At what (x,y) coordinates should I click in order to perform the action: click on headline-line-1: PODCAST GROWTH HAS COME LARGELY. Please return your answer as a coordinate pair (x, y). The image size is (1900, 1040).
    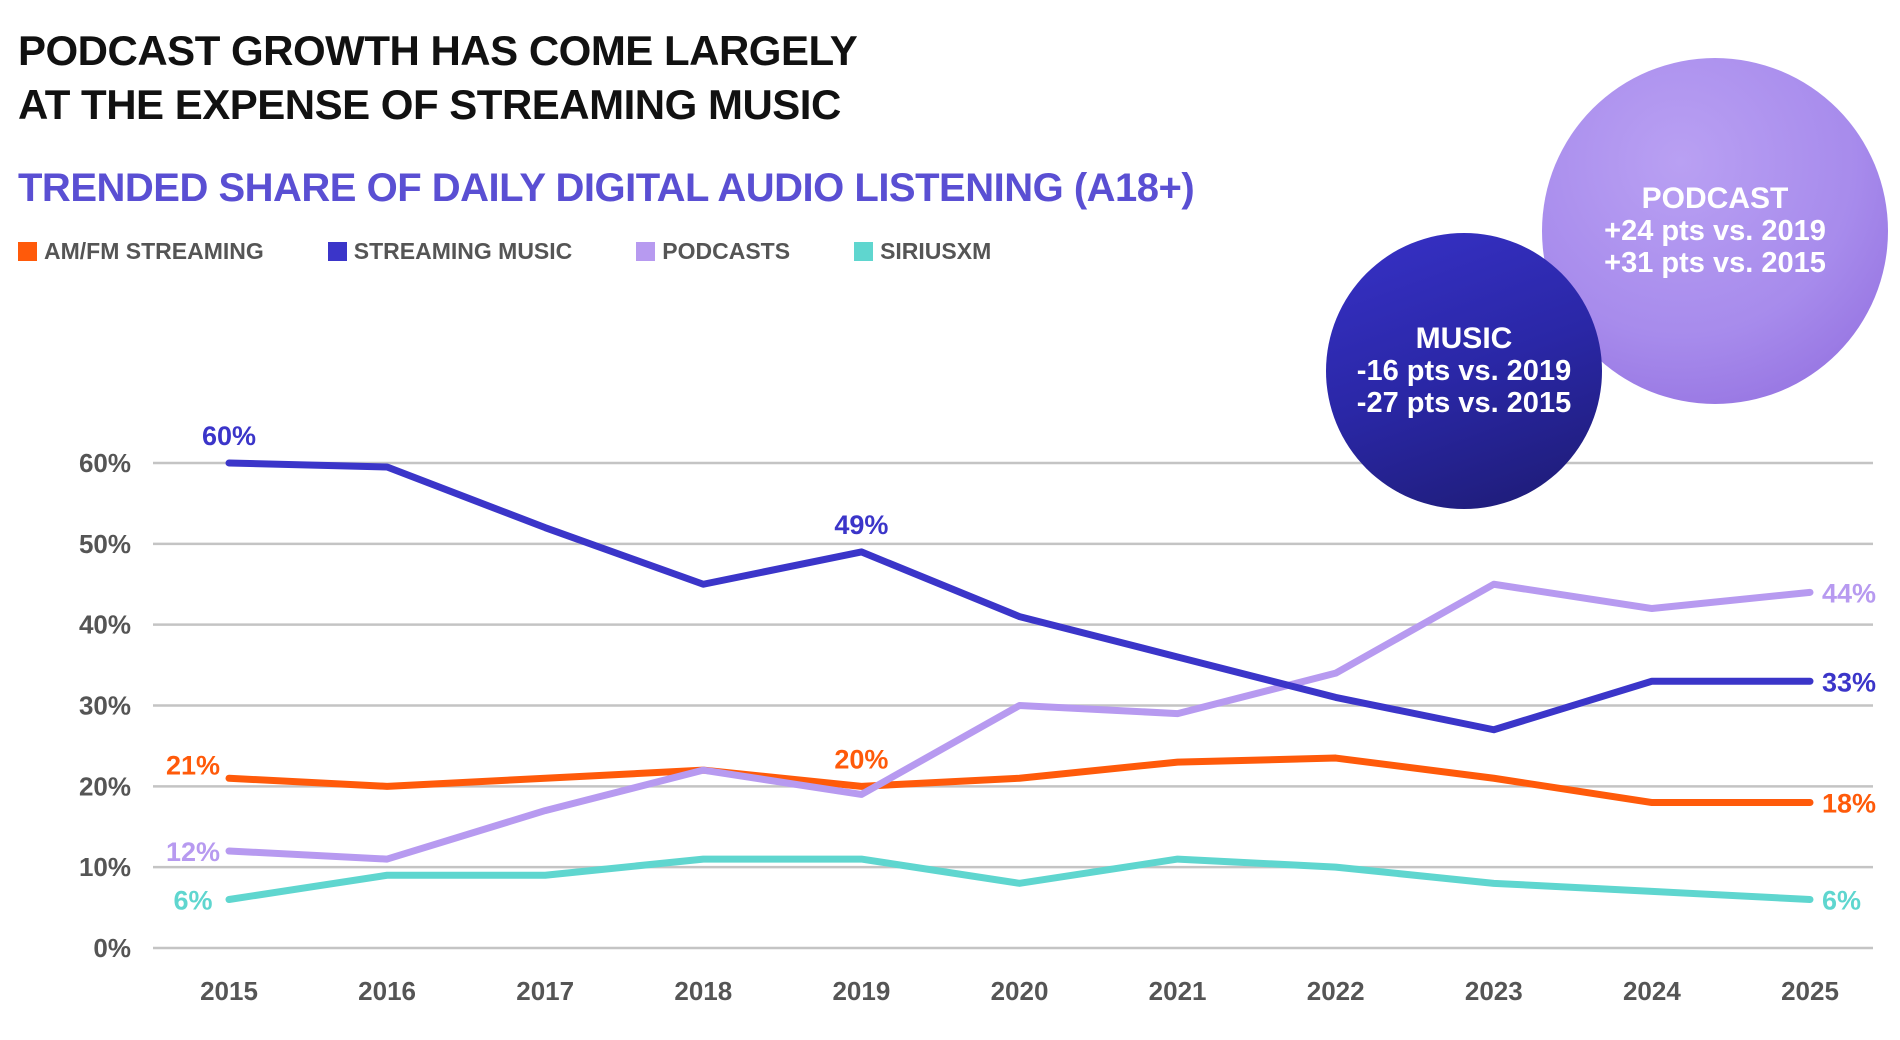
    Looking at the image, I should click on (438, 50).